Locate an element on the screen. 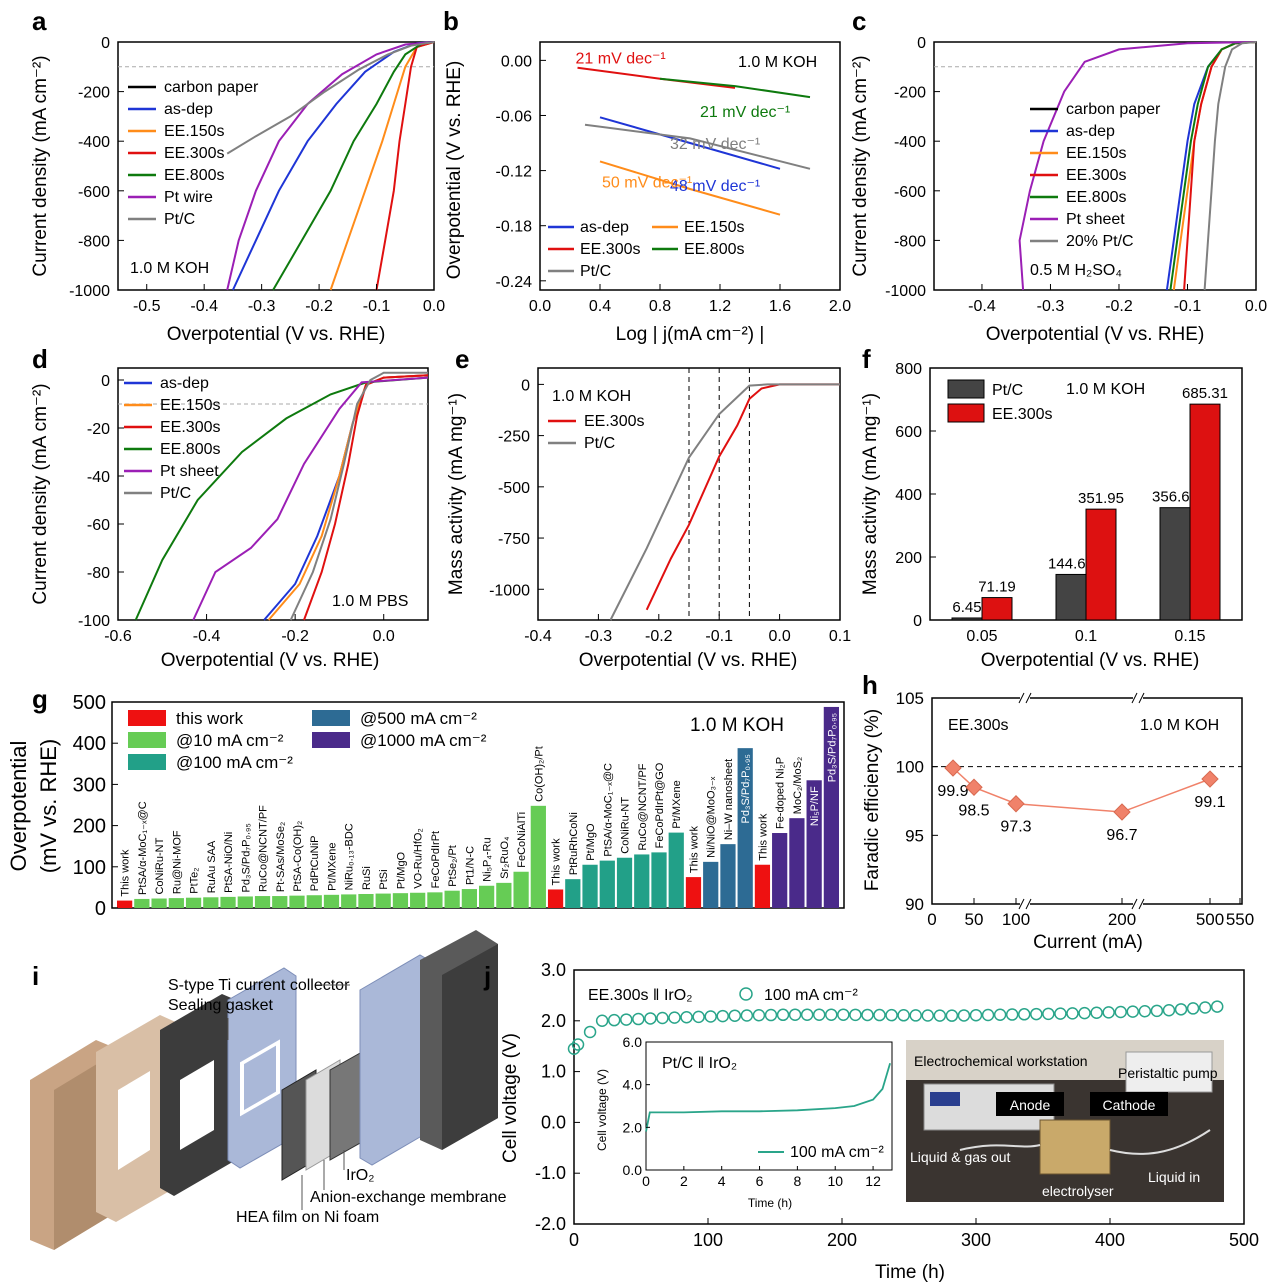  x-ticks: -0.5 -0.4 -0.3 -0.2 -0.1 0.0 is located at coordinates (289, 299).